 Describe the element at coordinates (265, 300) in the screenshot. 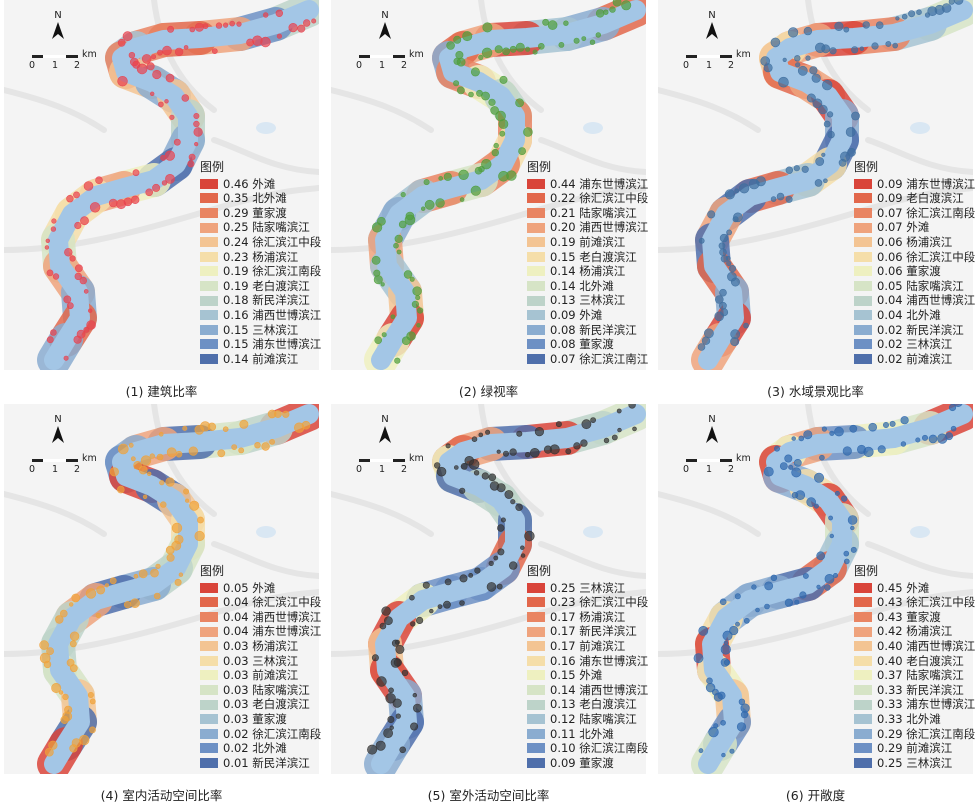

I see `legend-item: 0.18 新民洋滨江` at that location.